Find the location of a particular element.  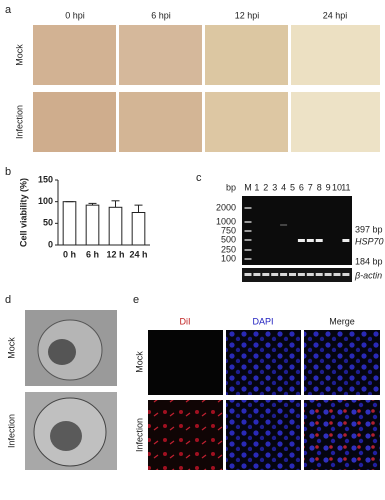

x-tick-label: 24 h is located at coordinates (138, 254).